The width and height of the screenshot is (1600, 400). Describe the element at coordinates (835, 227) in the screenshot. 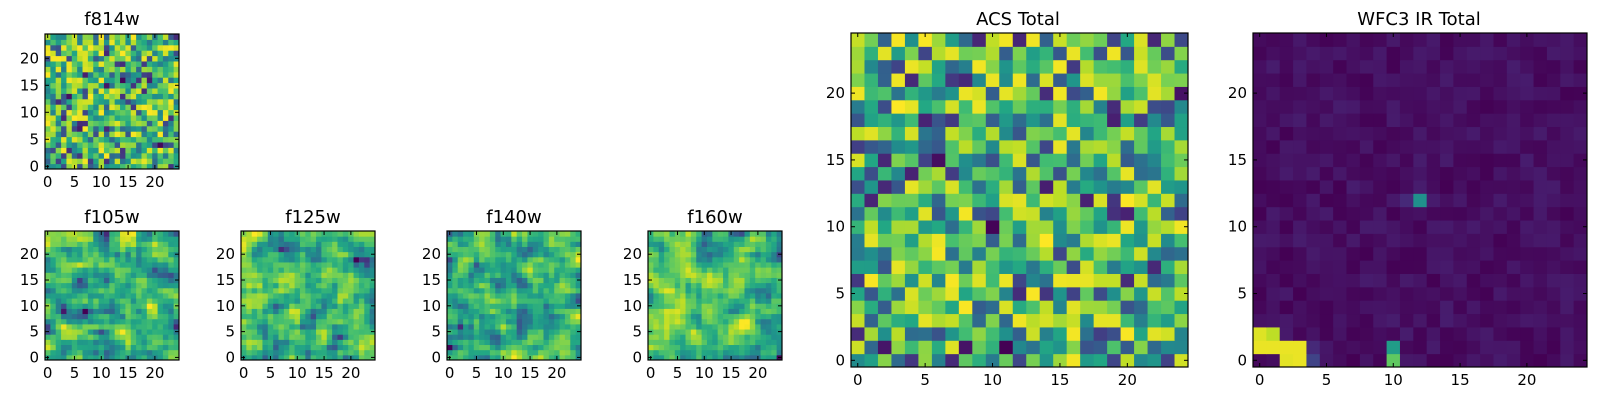

I see `y-tick-label: 10` at that location.